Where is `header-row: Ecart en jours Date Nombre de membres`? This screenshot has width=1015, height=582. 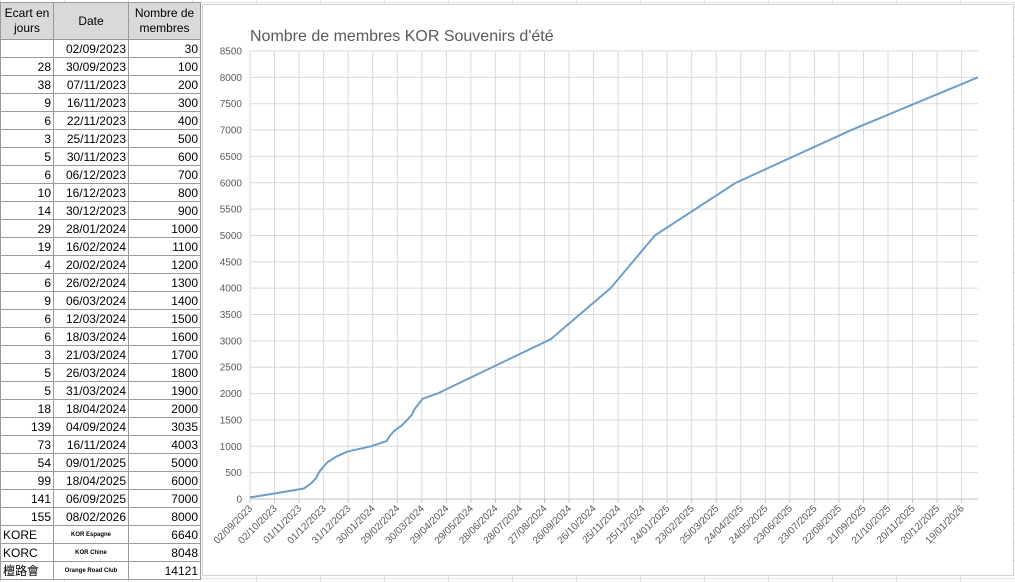
header-row: Ecart en jours Date Nombre de membres is located at coordinates (100, 21).